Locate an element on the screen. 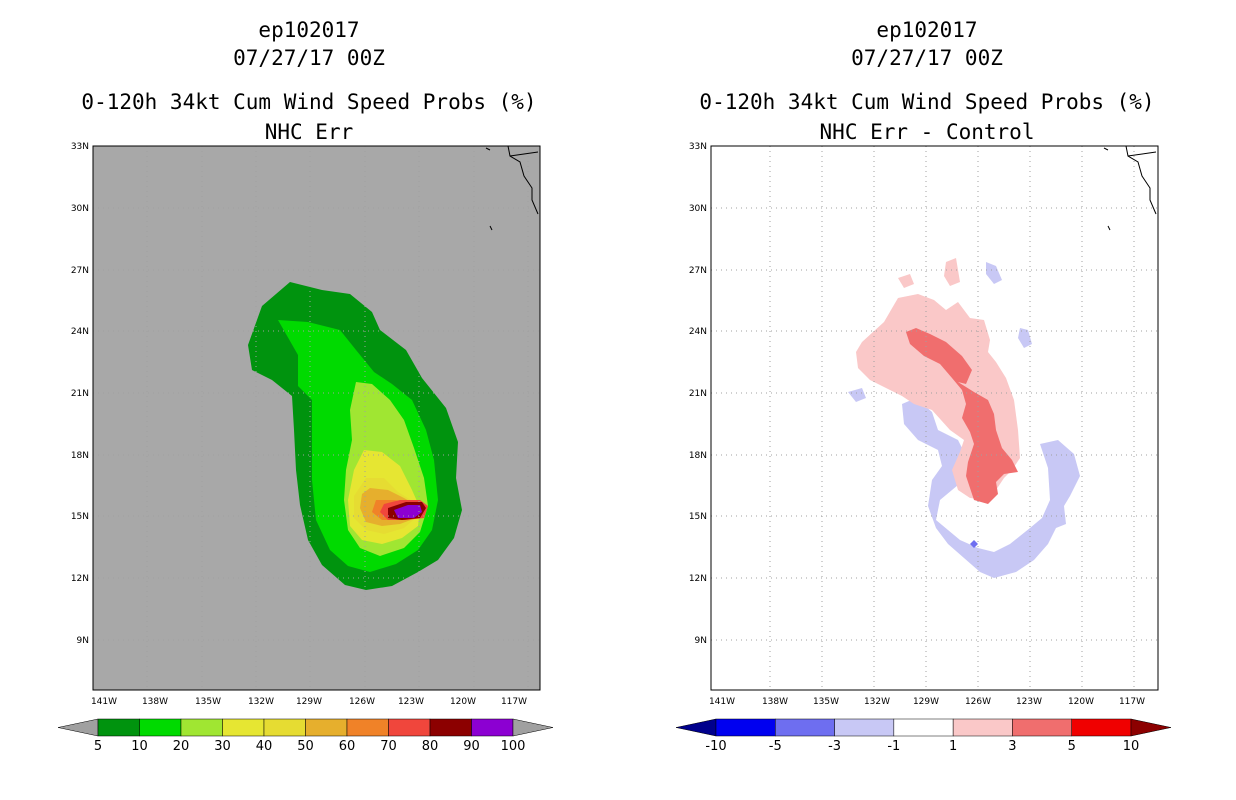 This screenshot has height=800, width=1236. left-lon-label: 123W is located at coordinates (411, 702).